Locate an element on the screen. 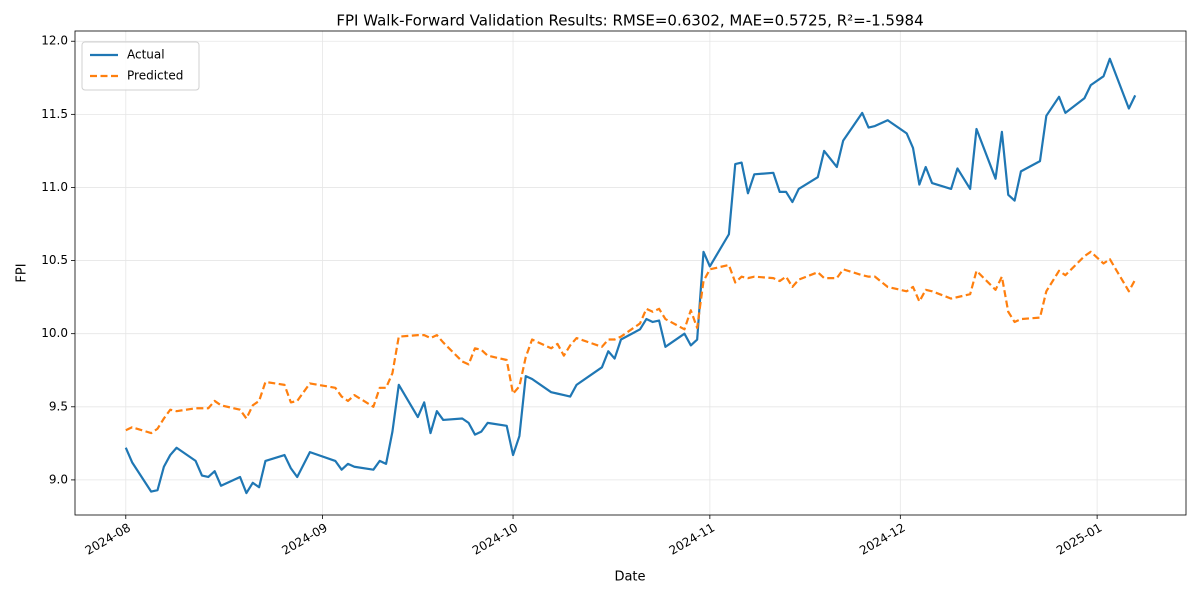 Image resolution: width=1200 pixels, height=600 pixels. y-tick-label: 9.0 is located at coordinates (58, 479).